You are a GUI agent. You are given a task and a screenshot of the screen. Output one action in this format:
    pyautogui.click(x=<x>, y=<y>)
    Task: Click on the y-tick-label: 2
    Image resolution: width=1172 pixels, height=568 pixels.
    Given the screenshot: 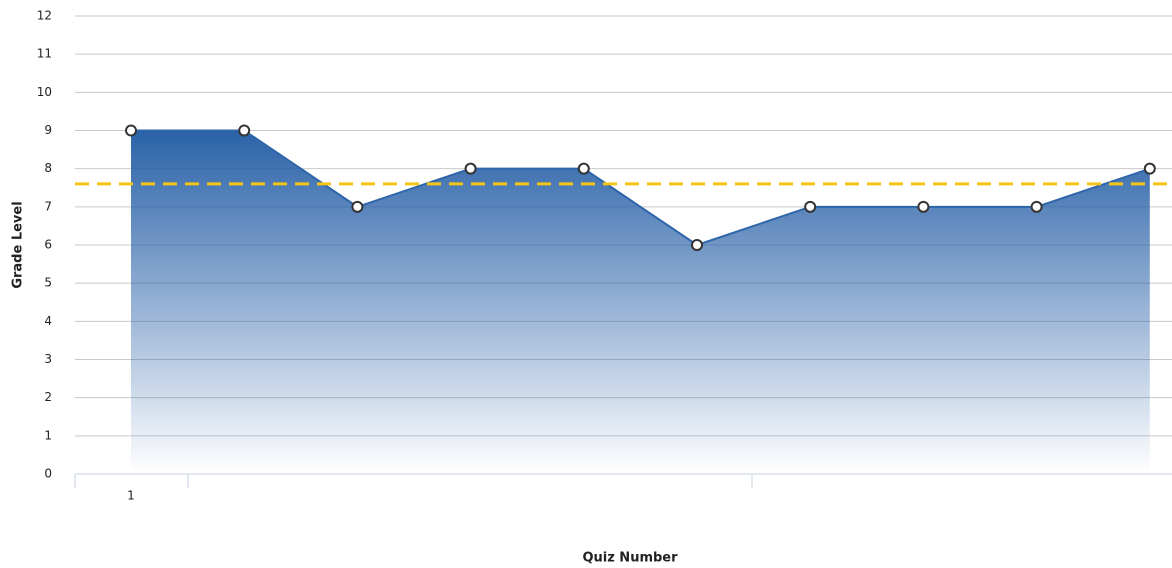 What is the action you would take?
    pyautogui.click(x=48, y=397)
    